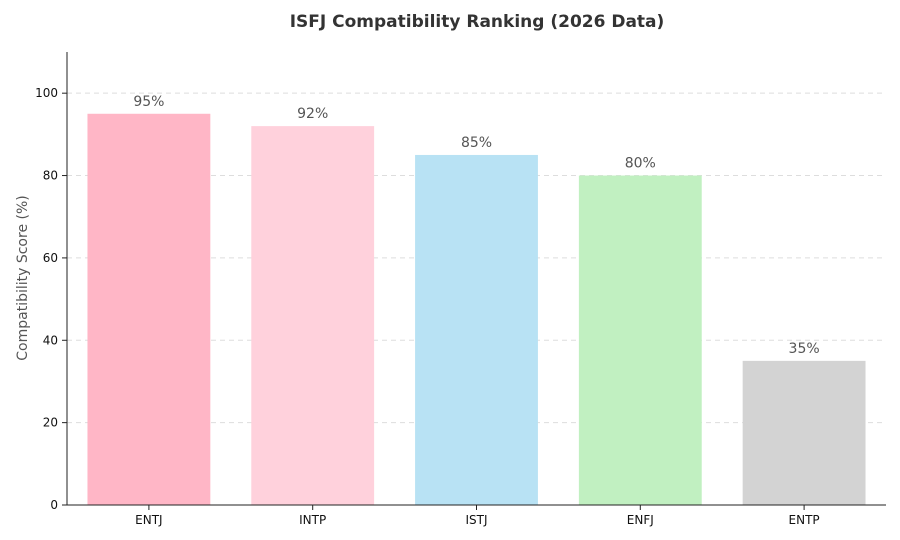 The width and height of the screenshot is (900, 540). What do you see at coordinates (640, 520) in the screenshot?
I see `x-tick-label-enfj: ENFJ` at bounding box center [640, 520].